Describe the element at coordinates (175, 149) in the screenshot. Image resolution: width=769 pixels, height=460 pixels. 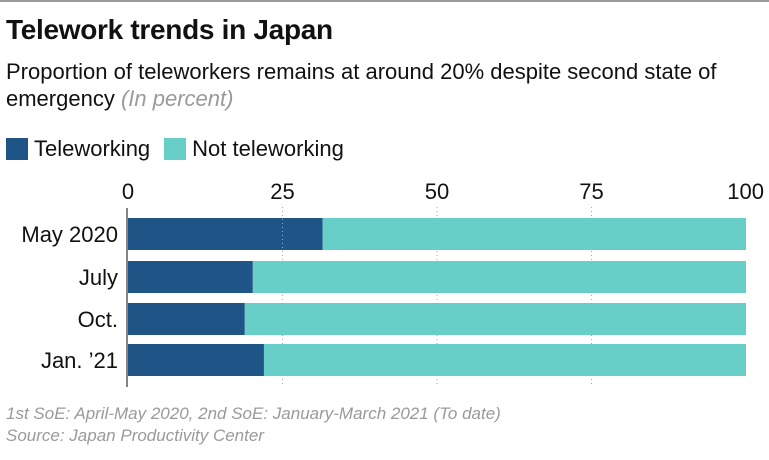
I see `legend-swatch-not-teleworking` at that location.